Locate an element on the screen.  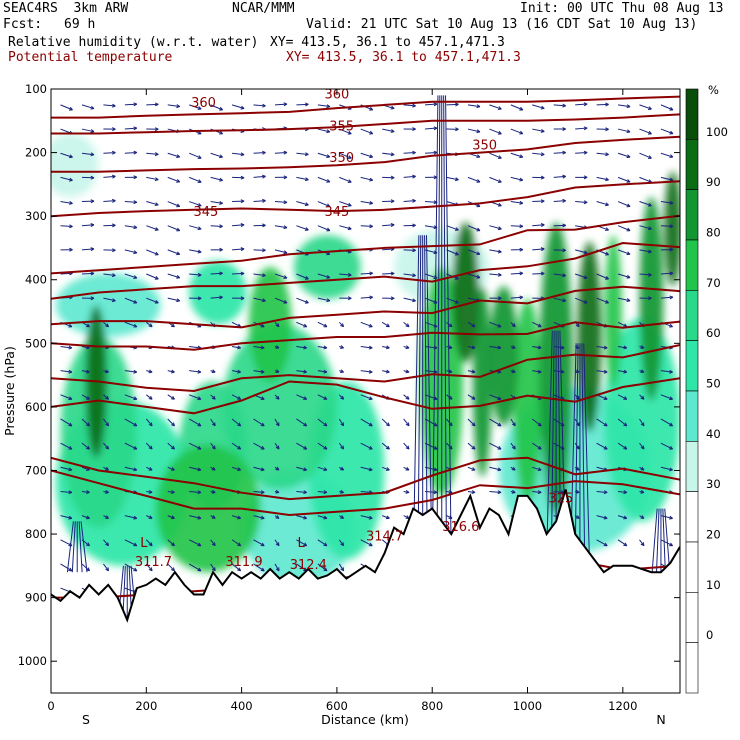
y-axis-label: Pressure (hPa) is located at coordinates (9, 391).